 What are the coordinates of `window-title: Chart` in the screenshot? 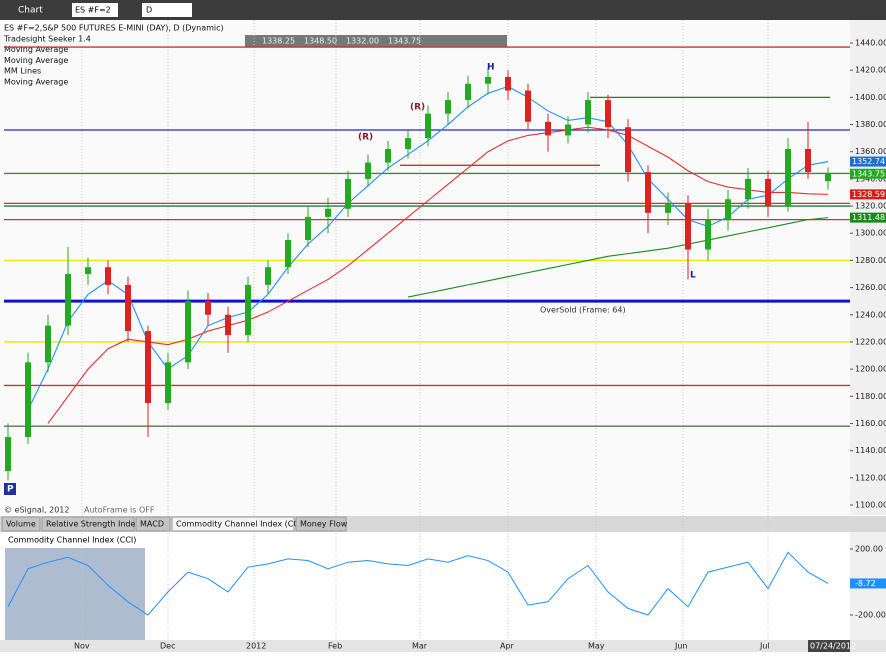 It's located at (30, 11).